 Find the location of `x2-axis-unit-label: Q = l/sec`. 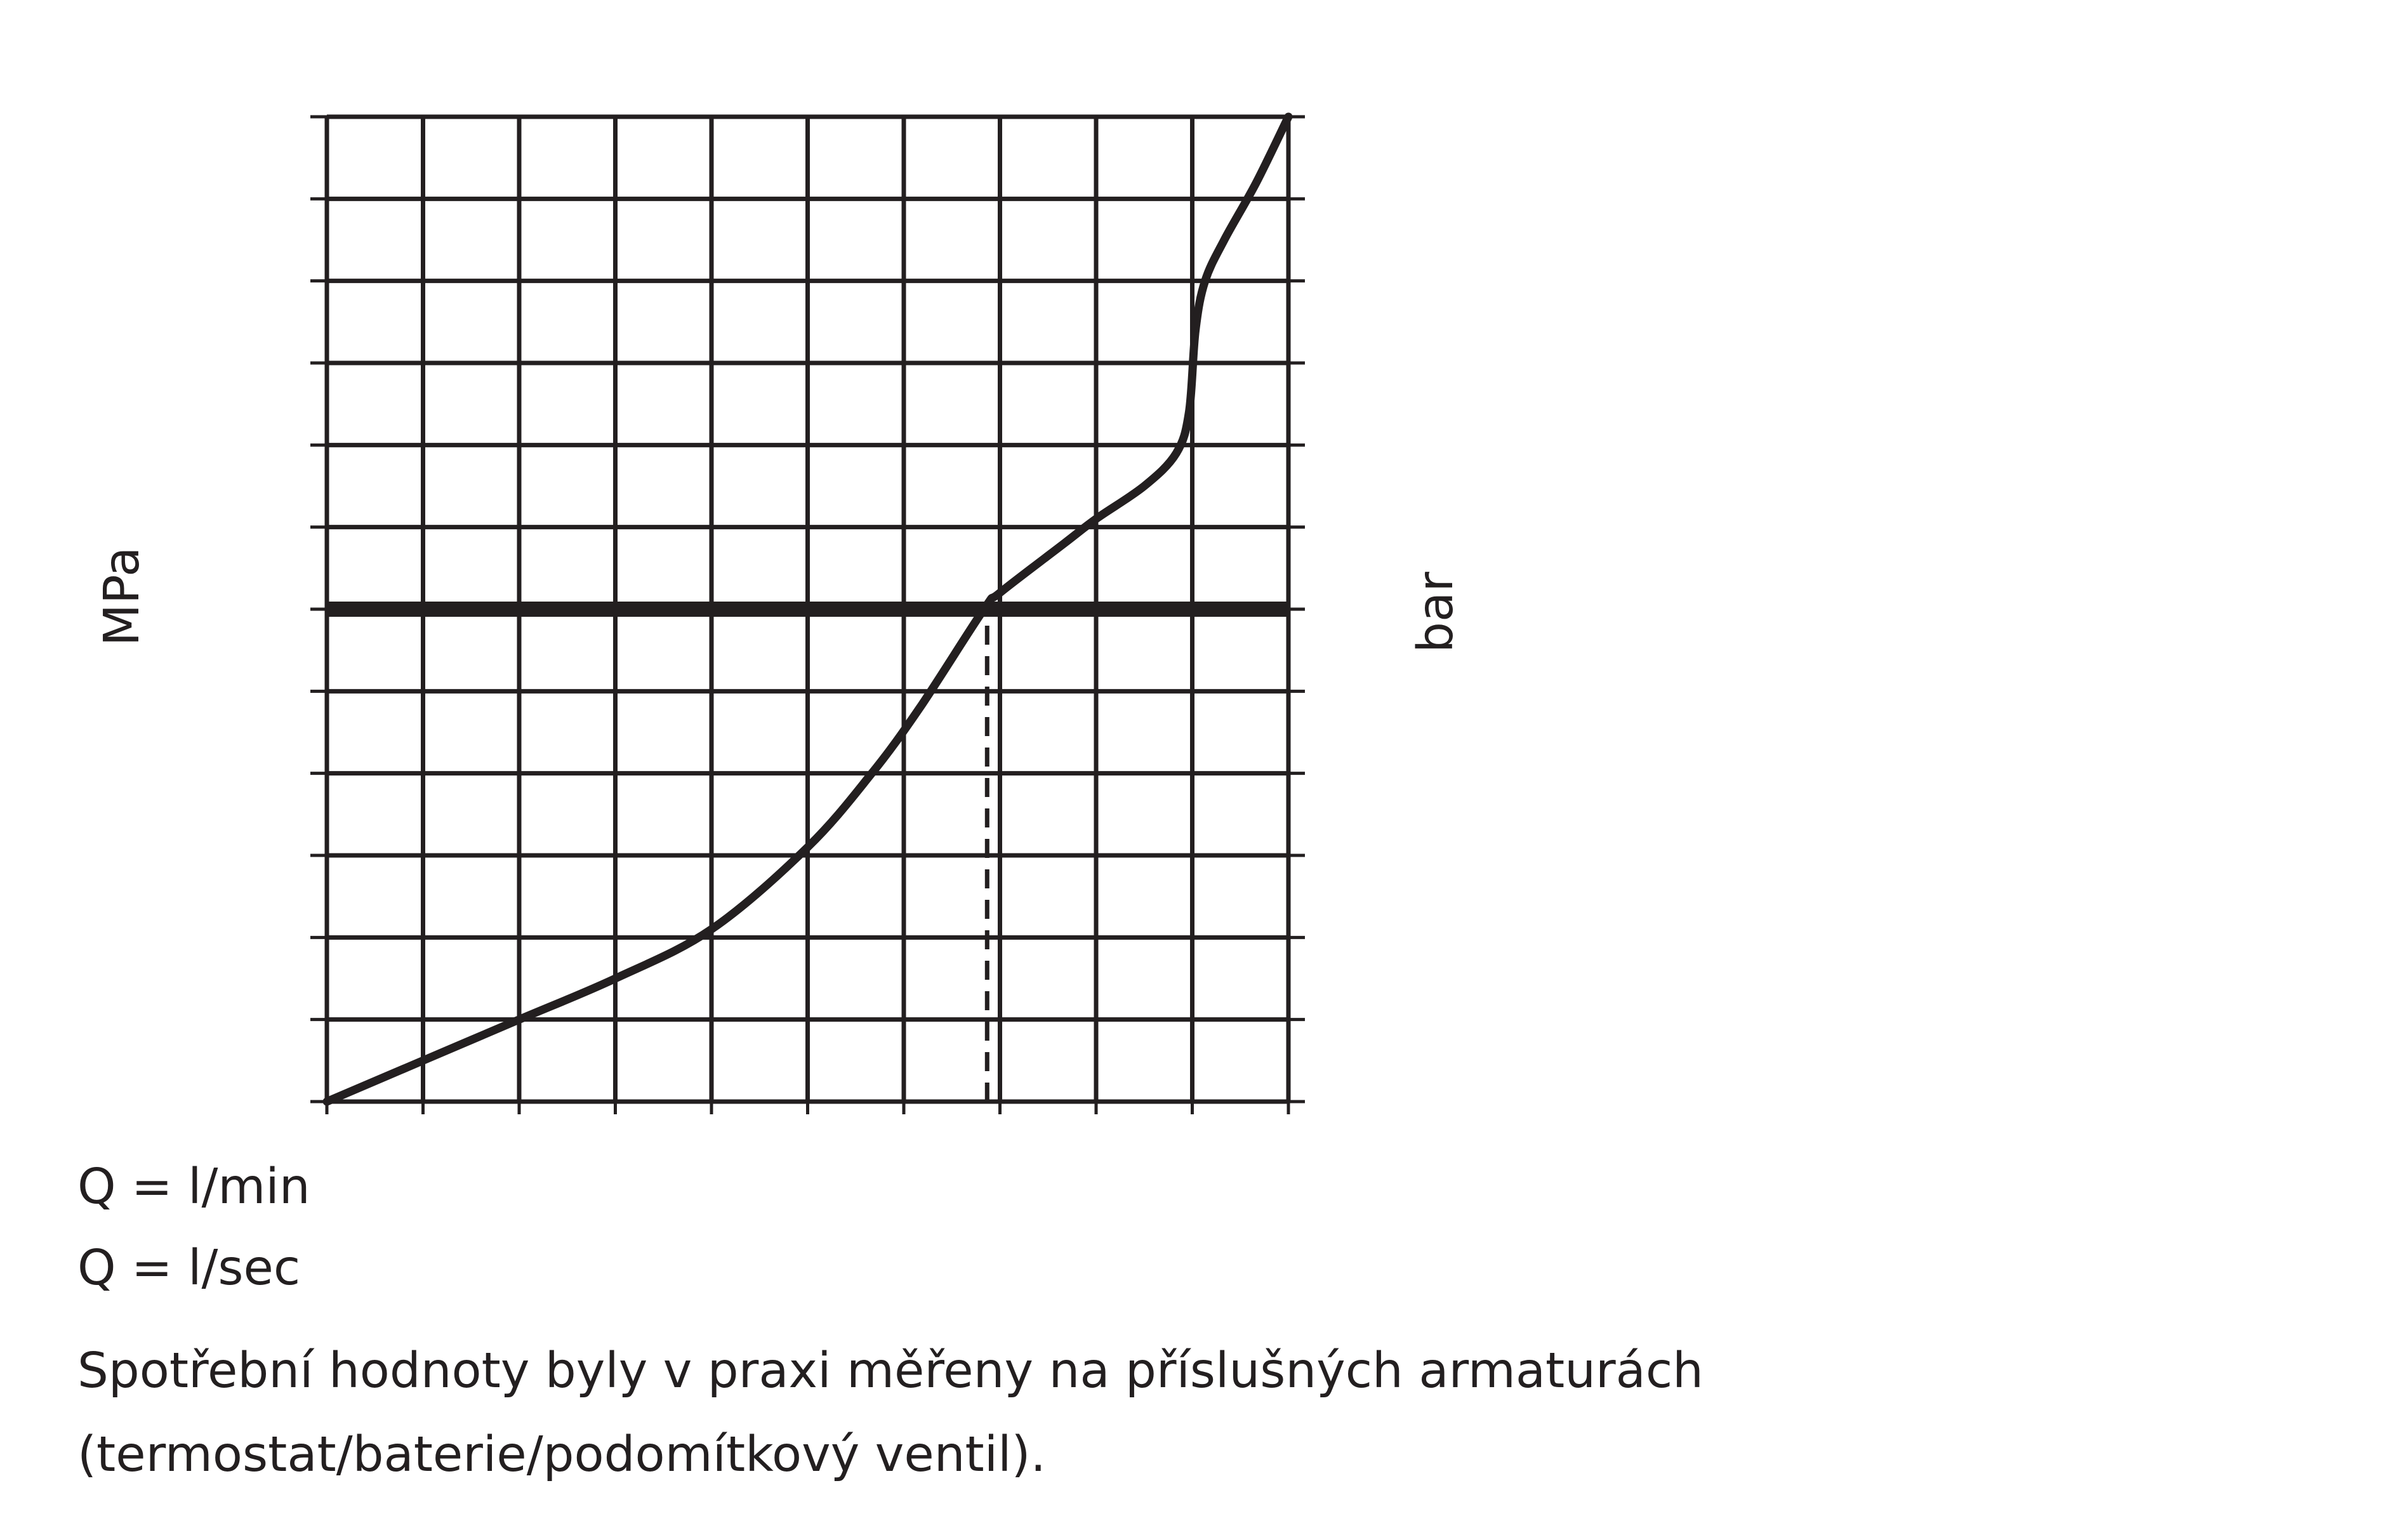

x2-axis-unit-label: Q = l/sec is located at coordinates (188, 1268).